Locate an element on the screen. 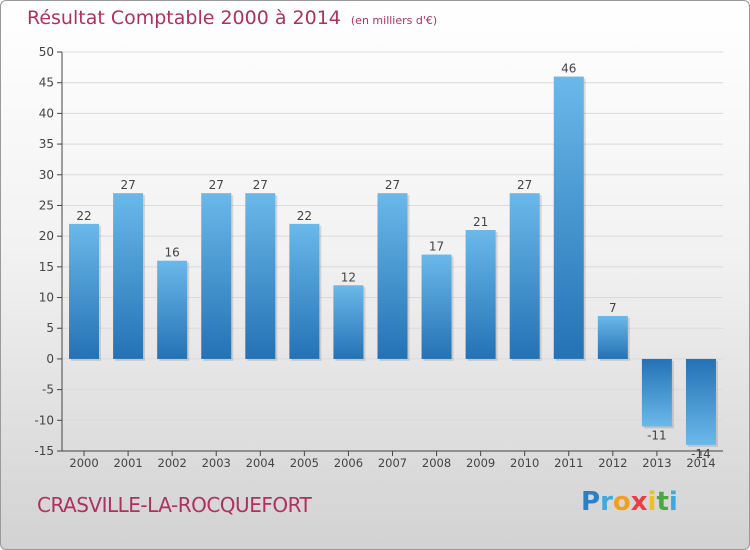 The image size is (750, 550). y-tick-label: 45 is located at coordinates (46, 83).